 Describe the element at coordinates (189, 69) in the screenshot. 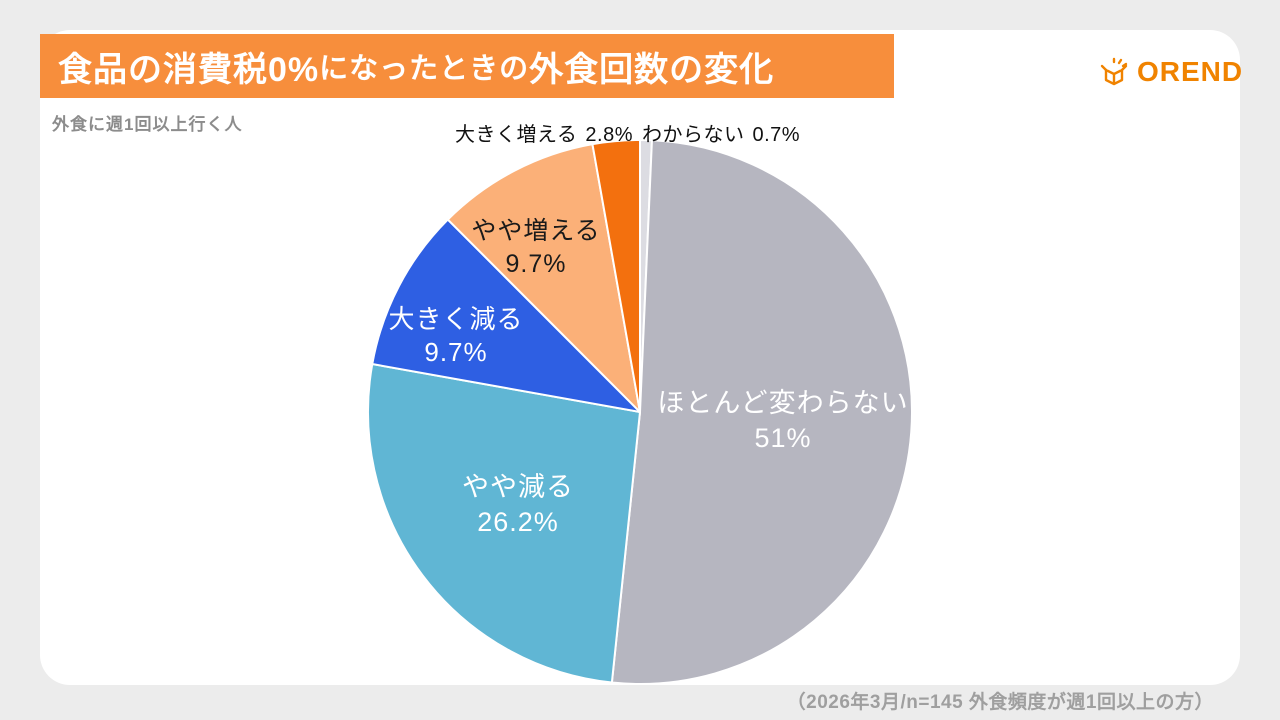

I see `title-part-1: 食品の消費税0%` at that location.